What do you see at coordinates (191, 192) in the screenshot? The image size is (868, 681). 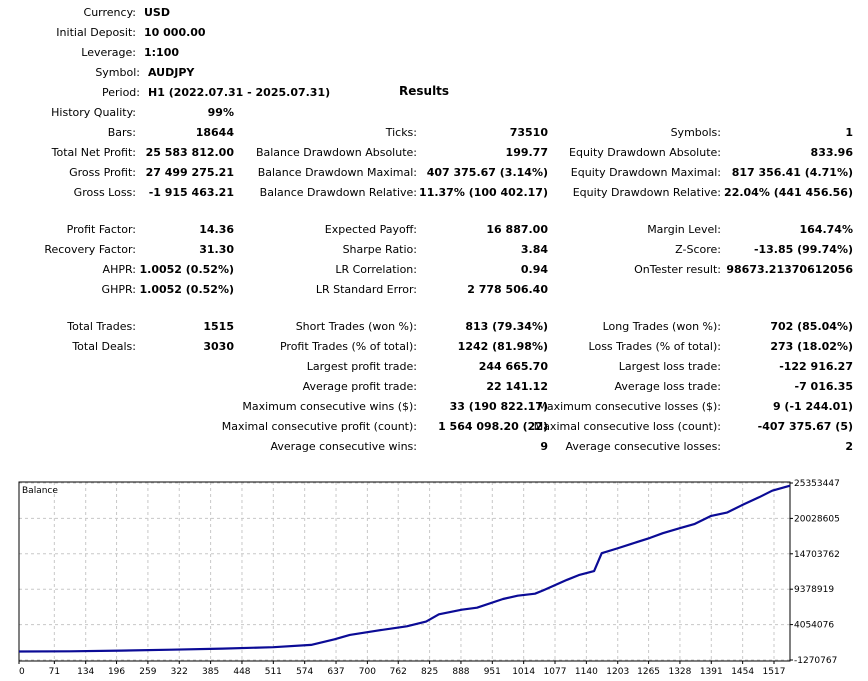 I see `gross-loss-value: -1 915 463.21` at bounding box center [191, 192].